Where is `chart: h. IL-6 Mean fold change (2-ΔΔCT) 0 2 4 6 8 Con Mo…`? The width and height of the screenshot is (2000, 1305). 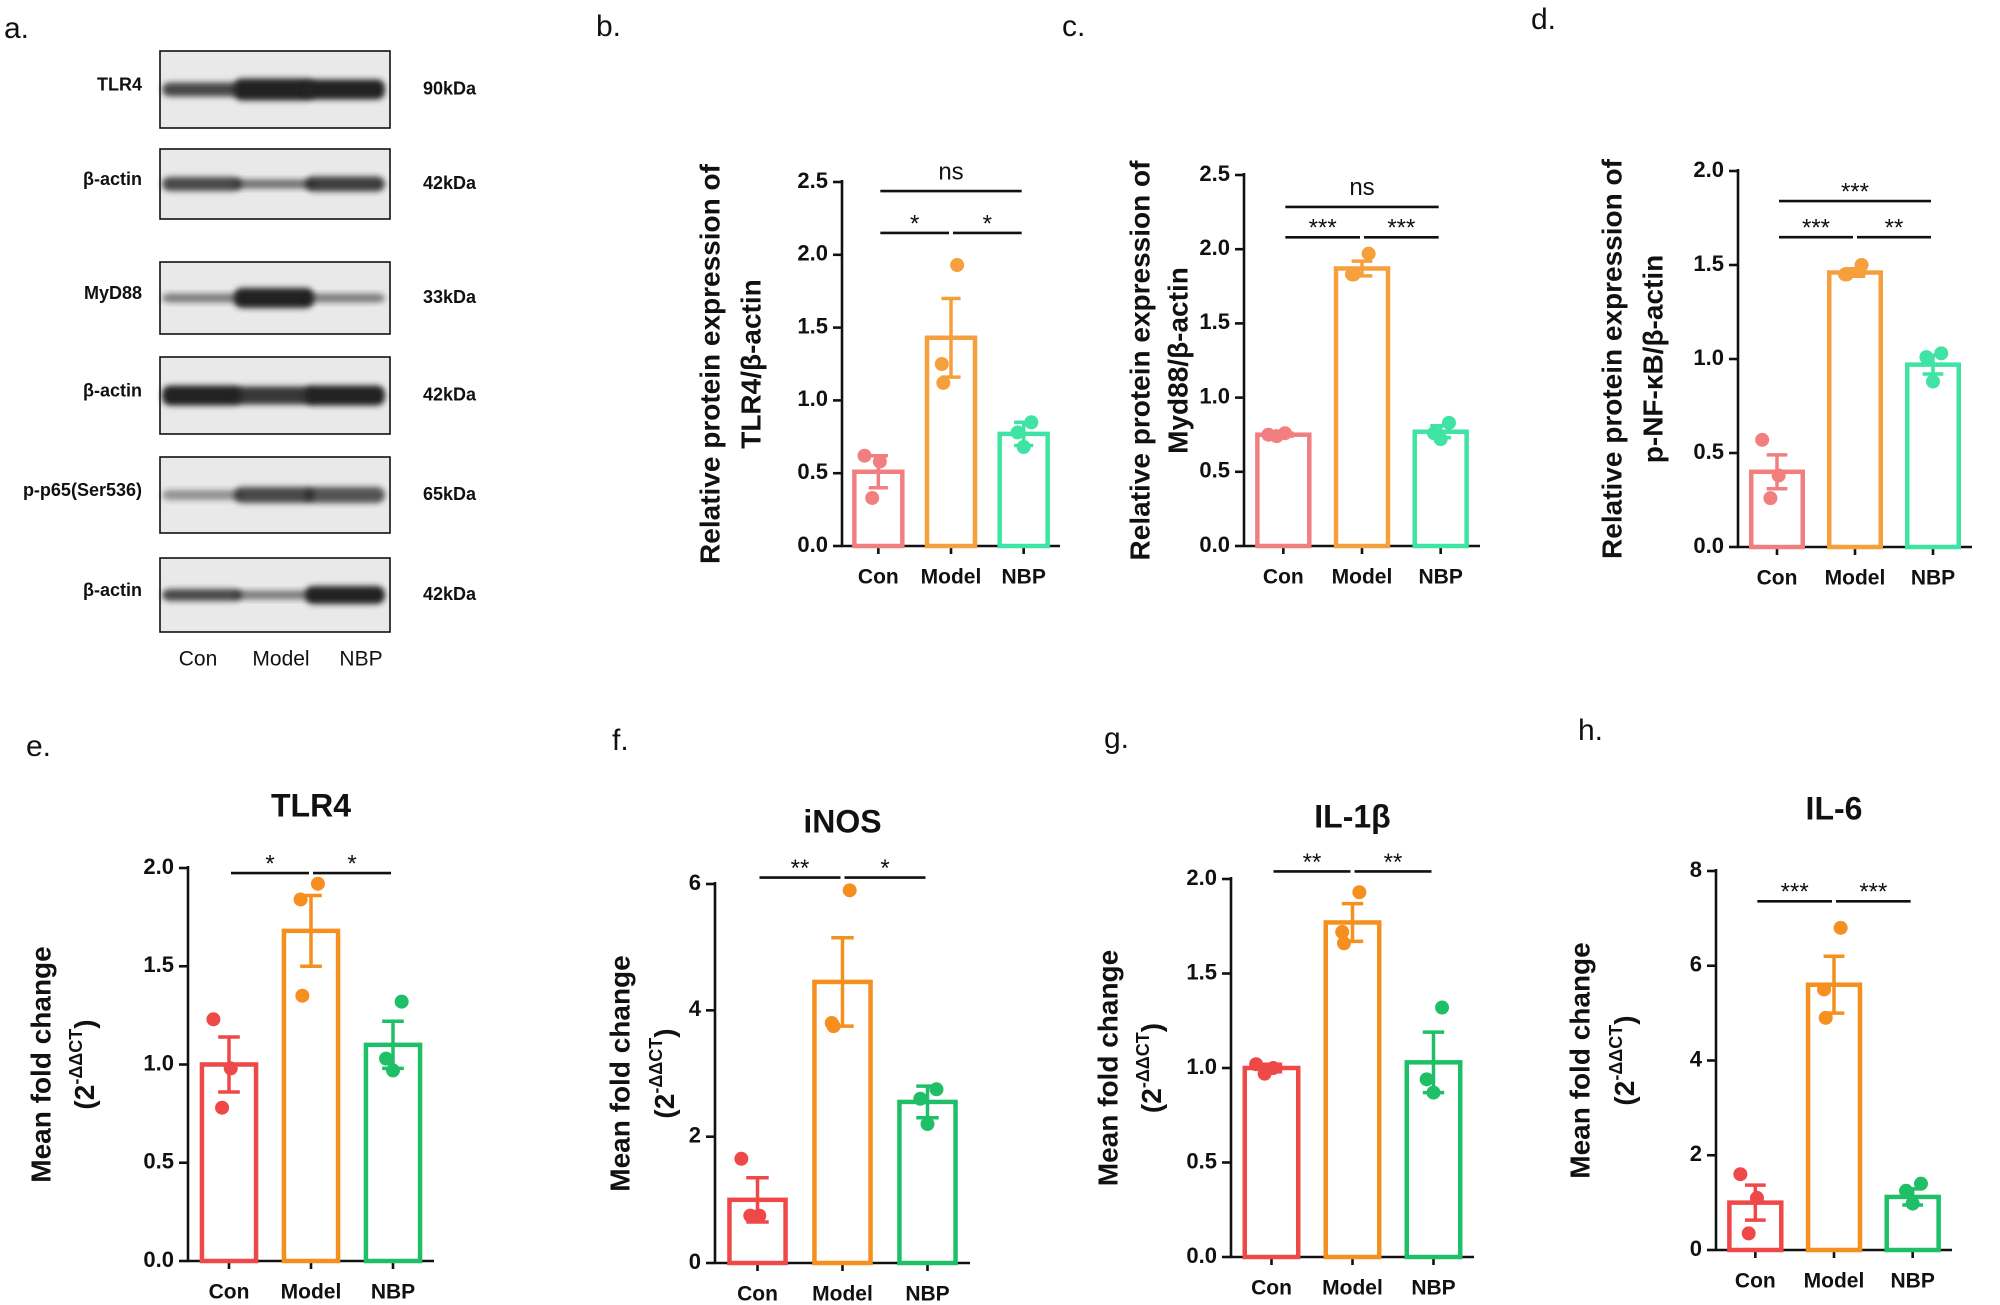 chart: h. IL-6 Mean fold change (2-ΔΔCT) 0 2 4 6 8 Con Mo… is located at coordinates (1758, 1003).